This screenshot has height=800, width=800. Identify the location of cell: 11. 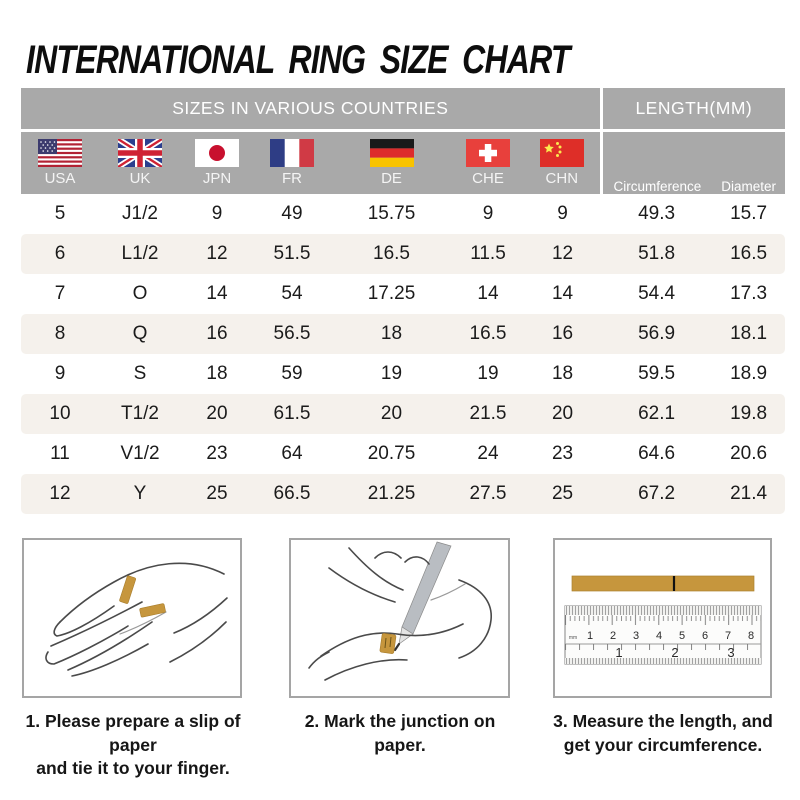
(60, 454).